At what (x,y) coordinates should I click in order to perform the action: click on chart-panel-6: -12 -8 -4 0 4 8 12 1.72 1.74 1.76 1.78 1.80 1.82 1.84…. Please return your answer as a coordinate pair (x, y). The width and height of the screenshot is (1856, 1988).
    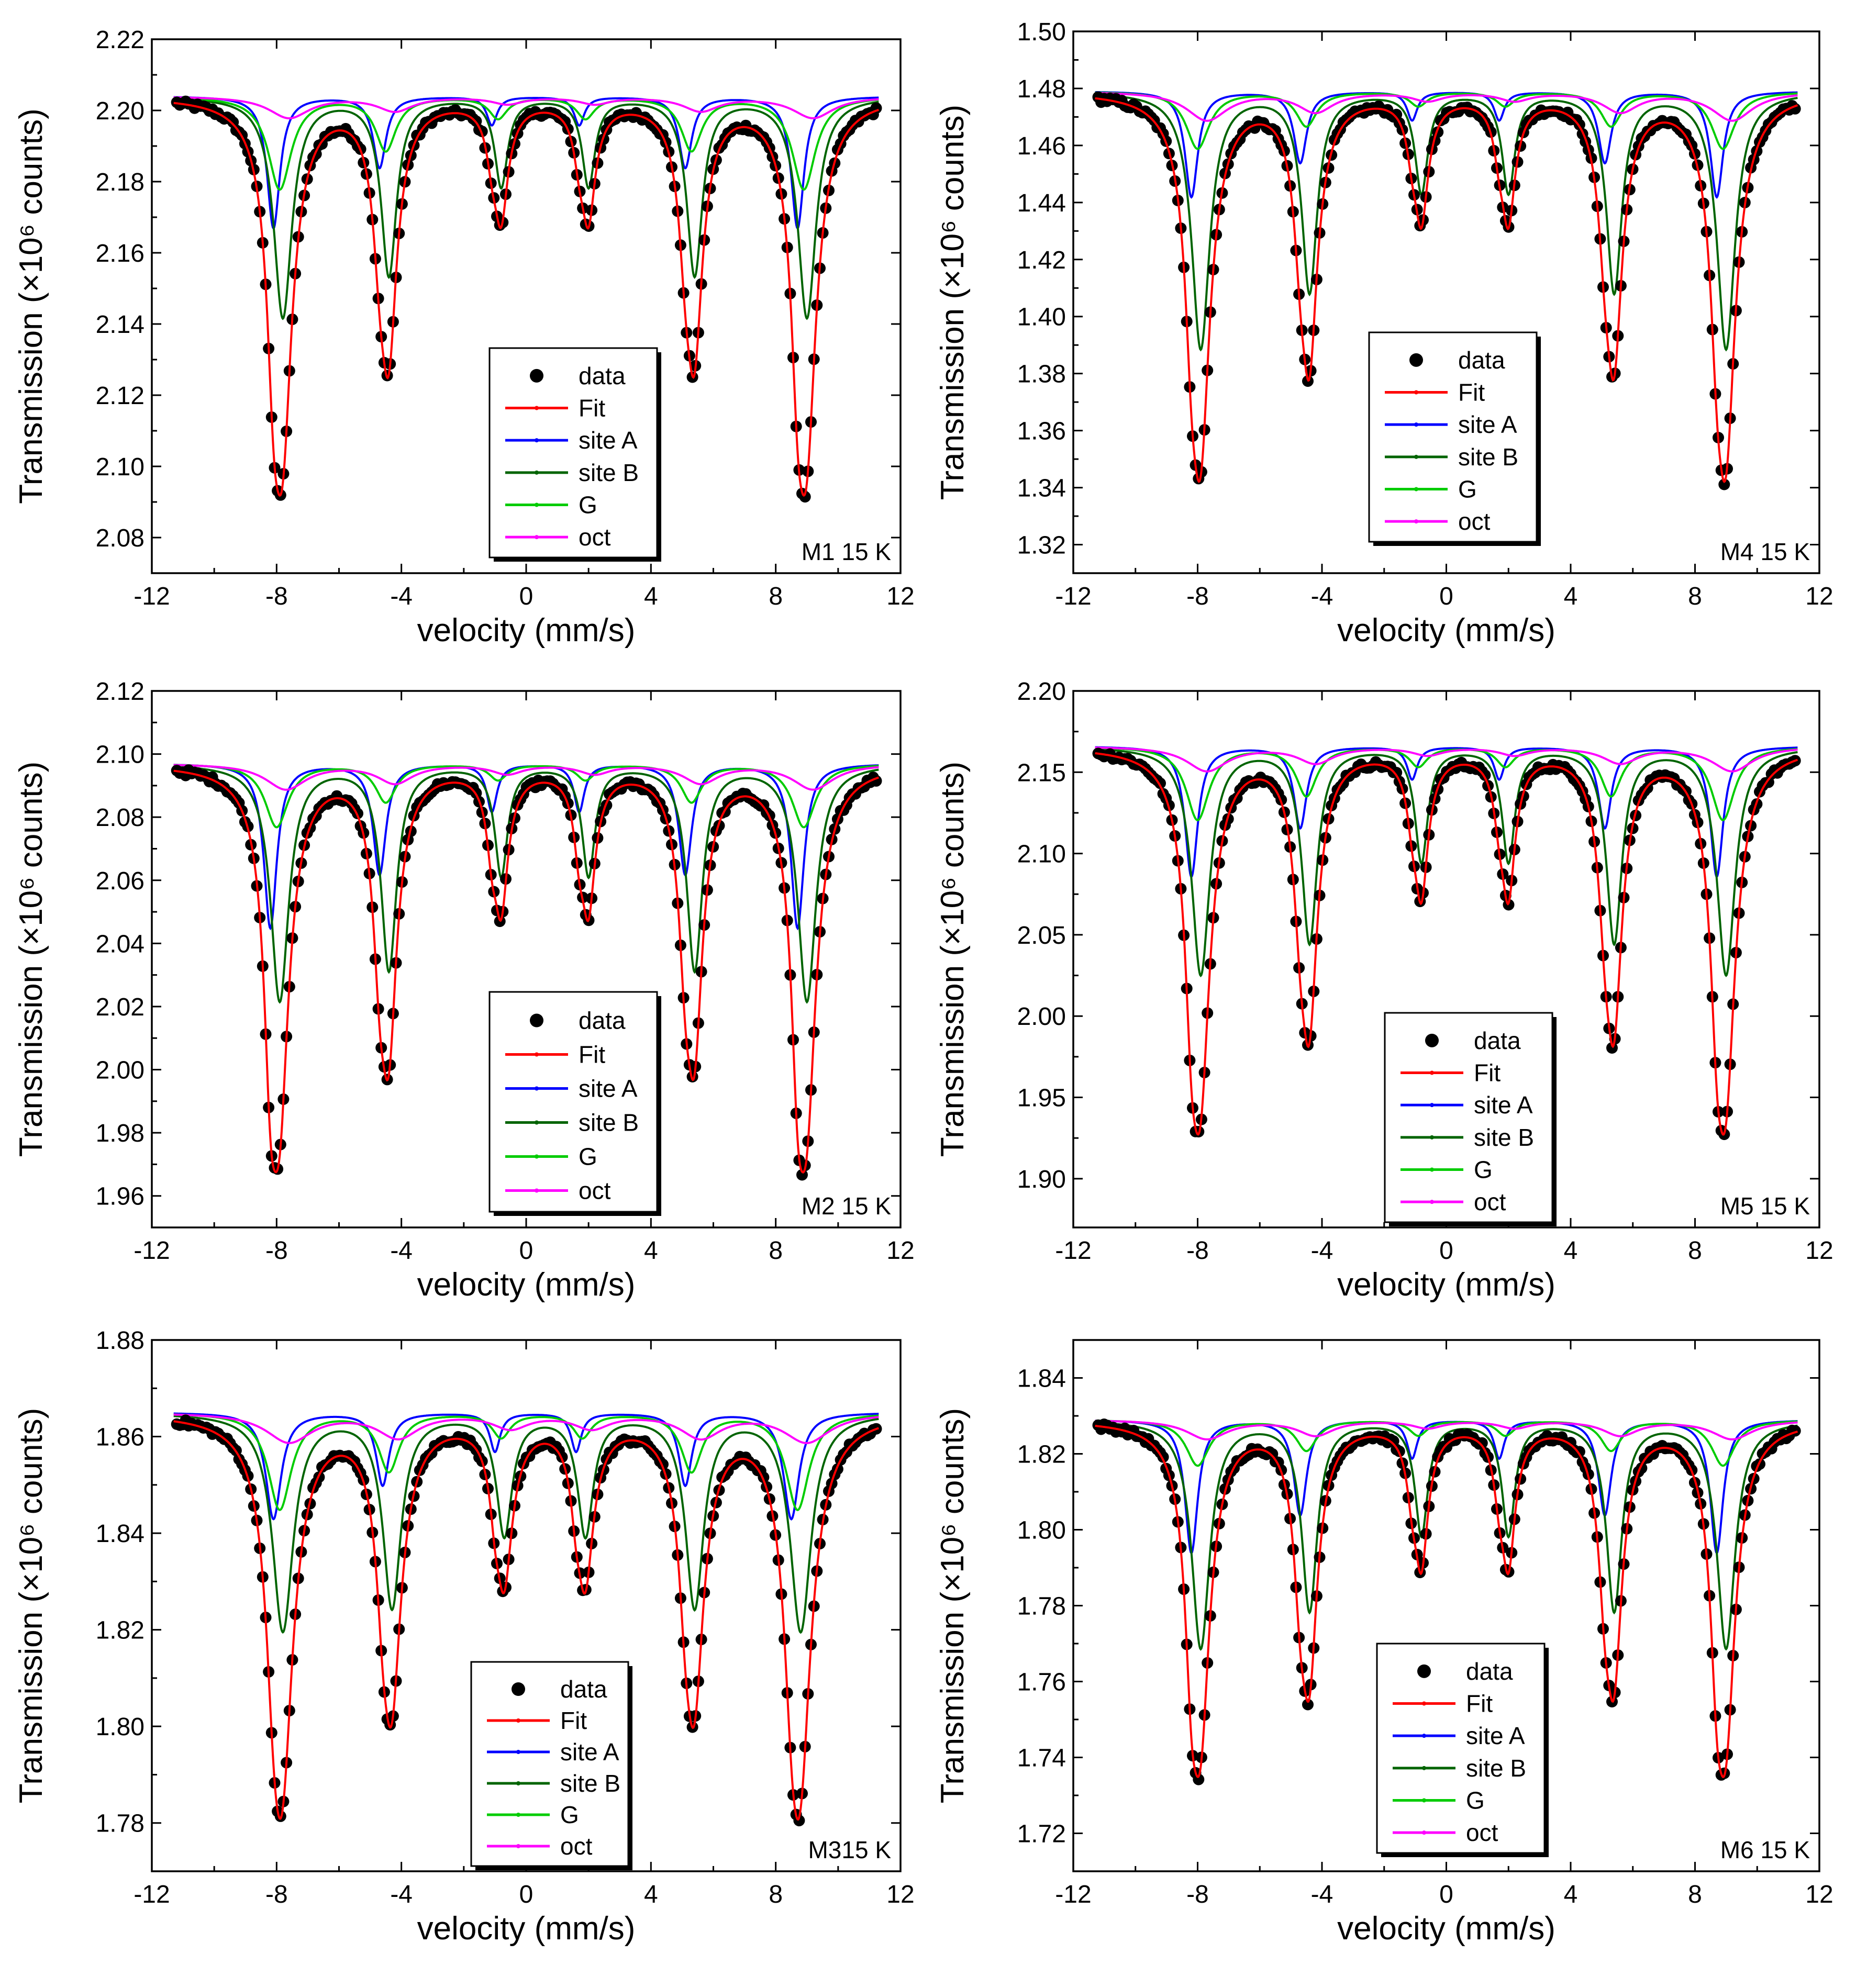
    Looking at the image, I should click on (1384, 1643).